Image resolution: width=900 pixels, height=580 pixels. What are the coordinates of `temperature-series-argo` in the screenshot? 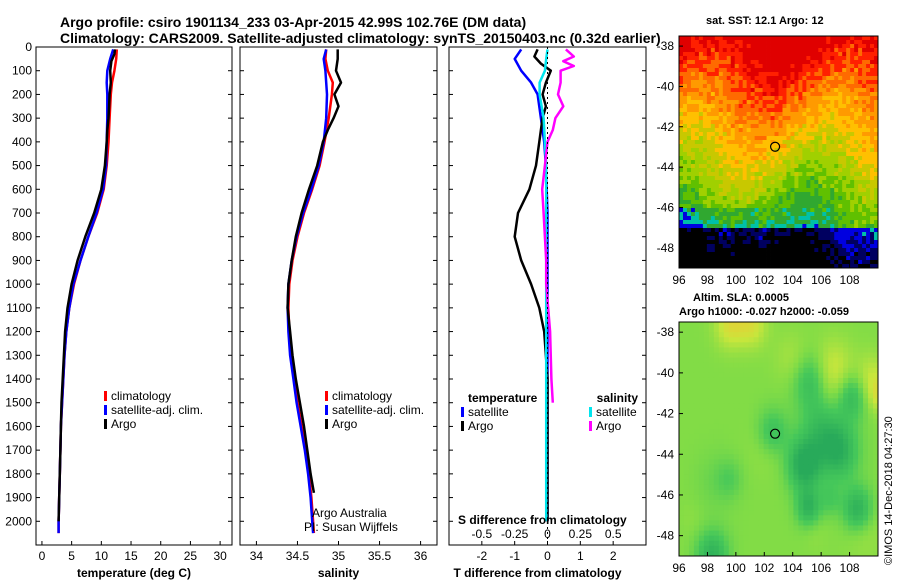 It's located at (87, 285).